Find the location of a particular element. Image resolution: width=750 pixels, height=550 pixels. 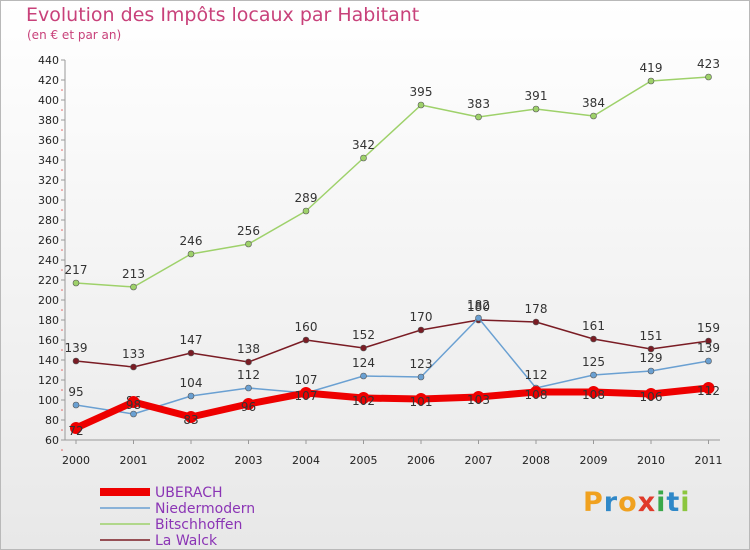

data-label: 102 is located at coordinates (363, 401).